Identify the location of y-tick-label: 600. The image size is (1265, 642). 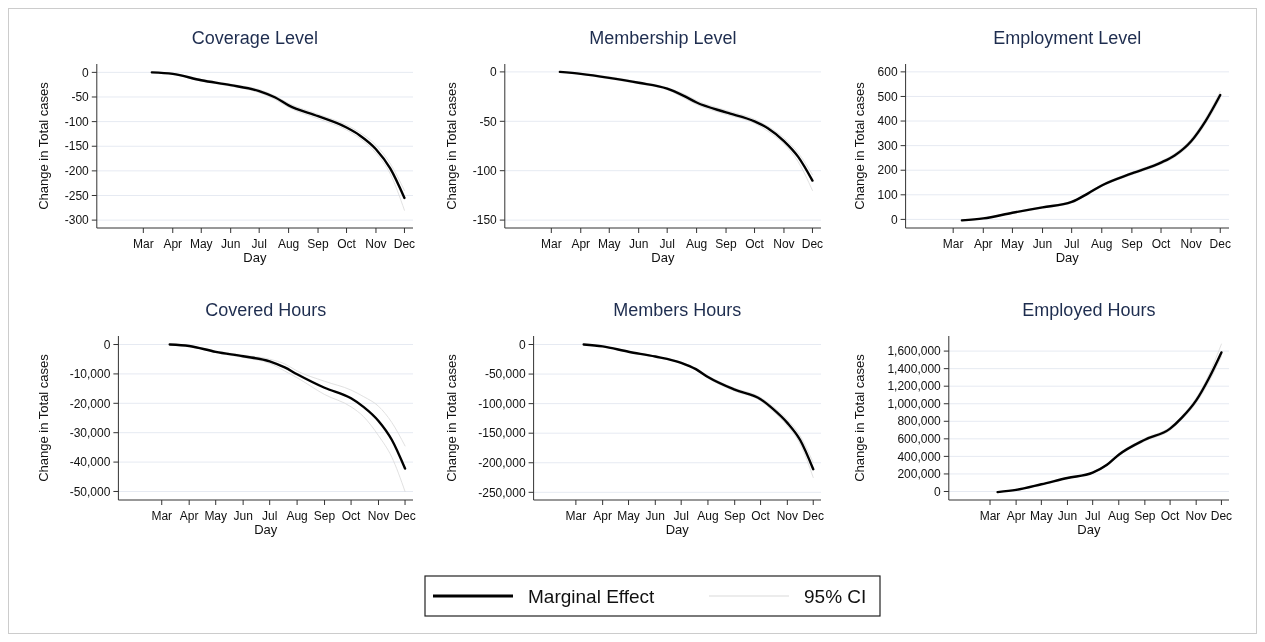
(887, 72).